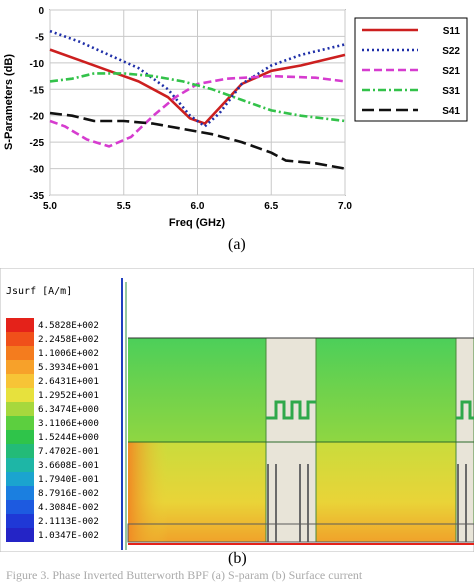  I want to click on colorbar-row: 1.0347E-002, so click(62, 535).